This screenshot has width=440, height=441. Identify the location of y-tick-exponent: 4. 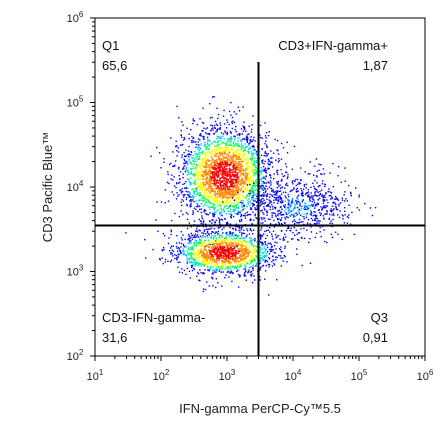
(81, 183).